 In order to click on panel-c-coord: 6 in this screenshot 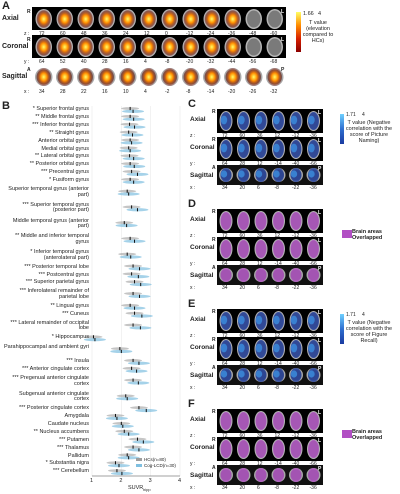, I will do `click(258, 188)`.